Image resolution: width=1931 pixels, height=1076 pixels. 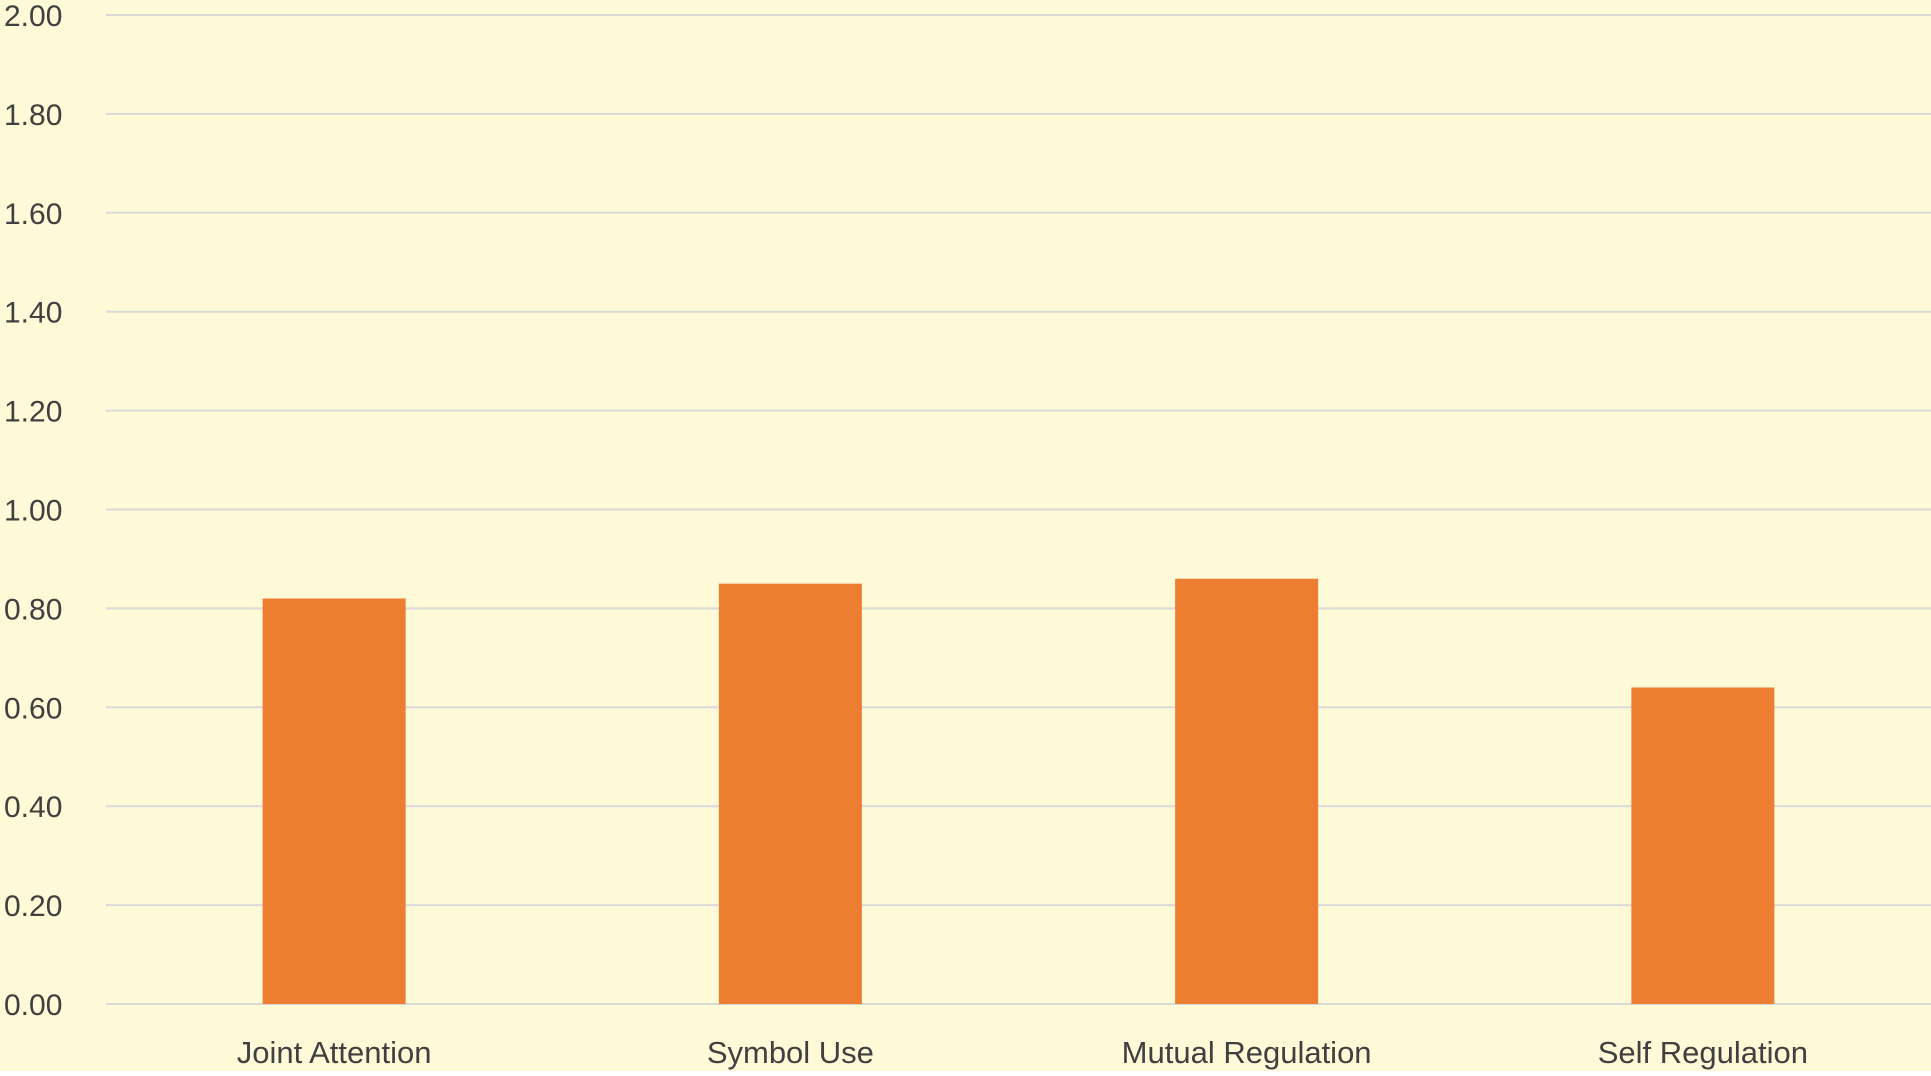 What do you see at coordinates (33, 214) in the screenshot?
I see `y-tick-label: 1.60` at bounding box center [33, 214].